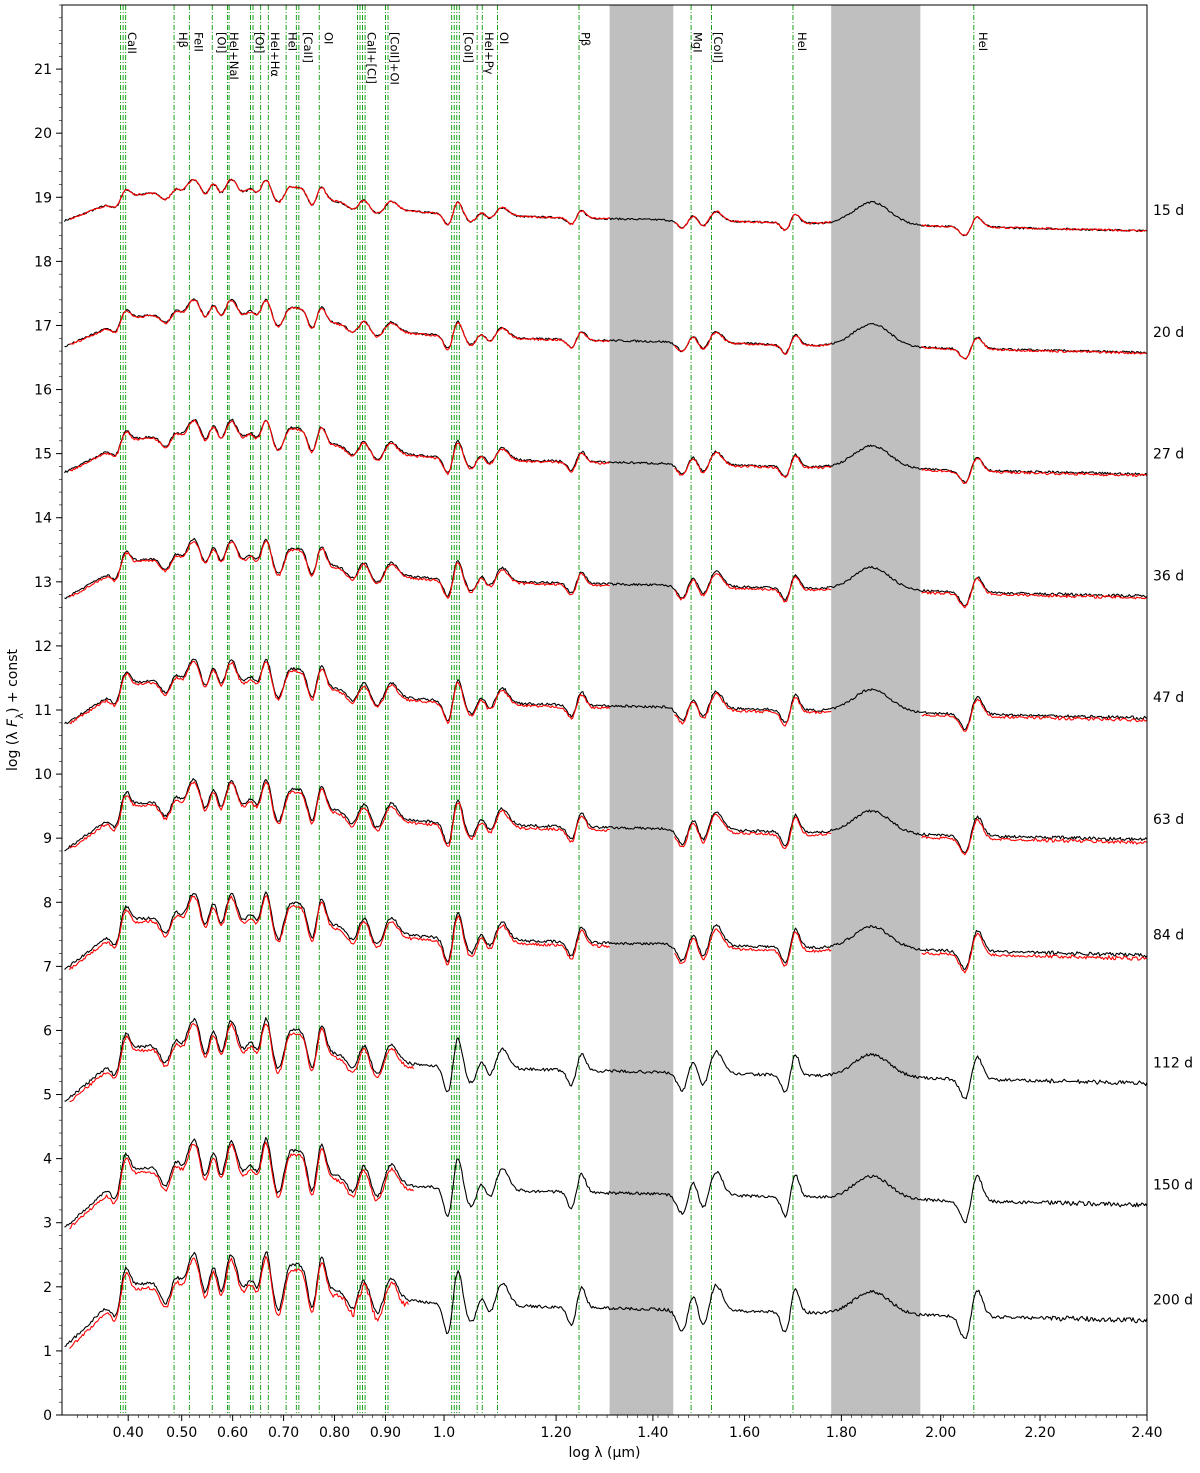  What do you see at coordinates (43, 391) in the screenshot?
I see `y-tick-label: 16` at bounding box center [43, 391].